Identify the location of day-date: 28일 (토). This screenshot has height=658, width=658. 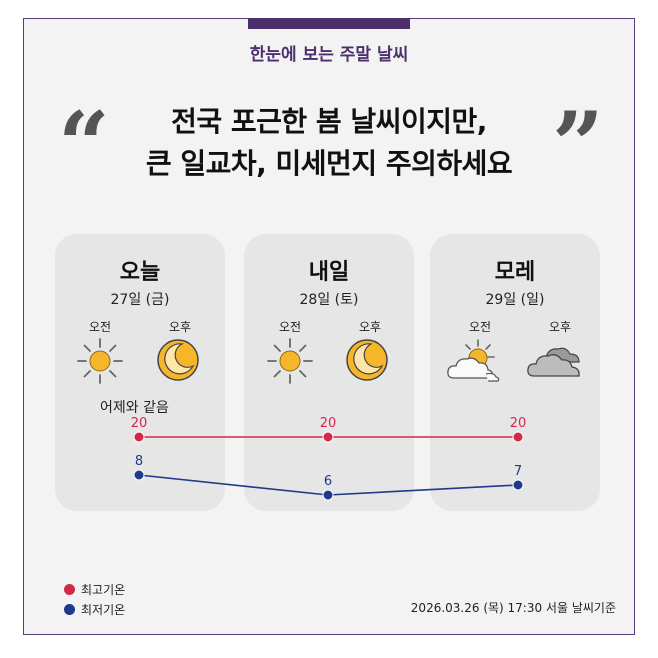
(329, 300).